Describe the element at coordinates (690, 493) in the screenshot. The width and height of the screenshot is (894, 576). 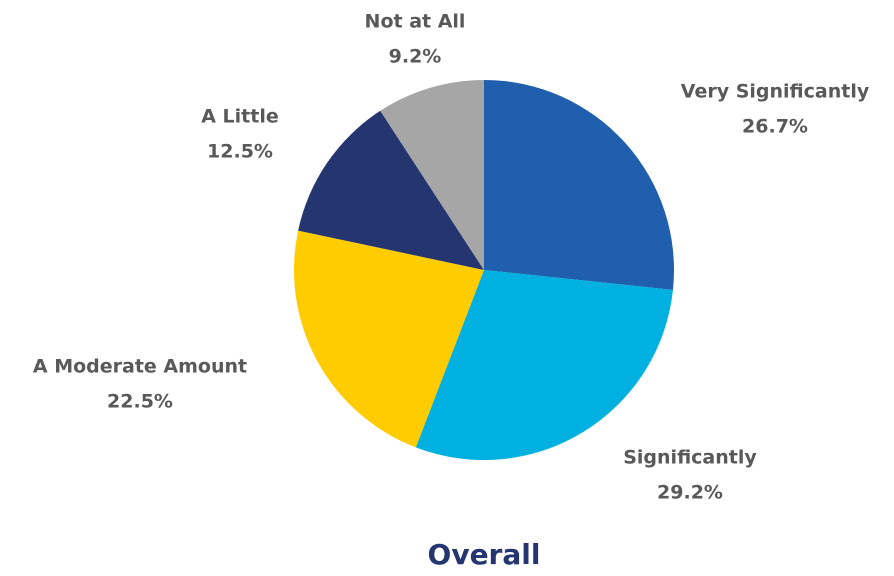
I see `slice-value-label: 29.2%` at that location.